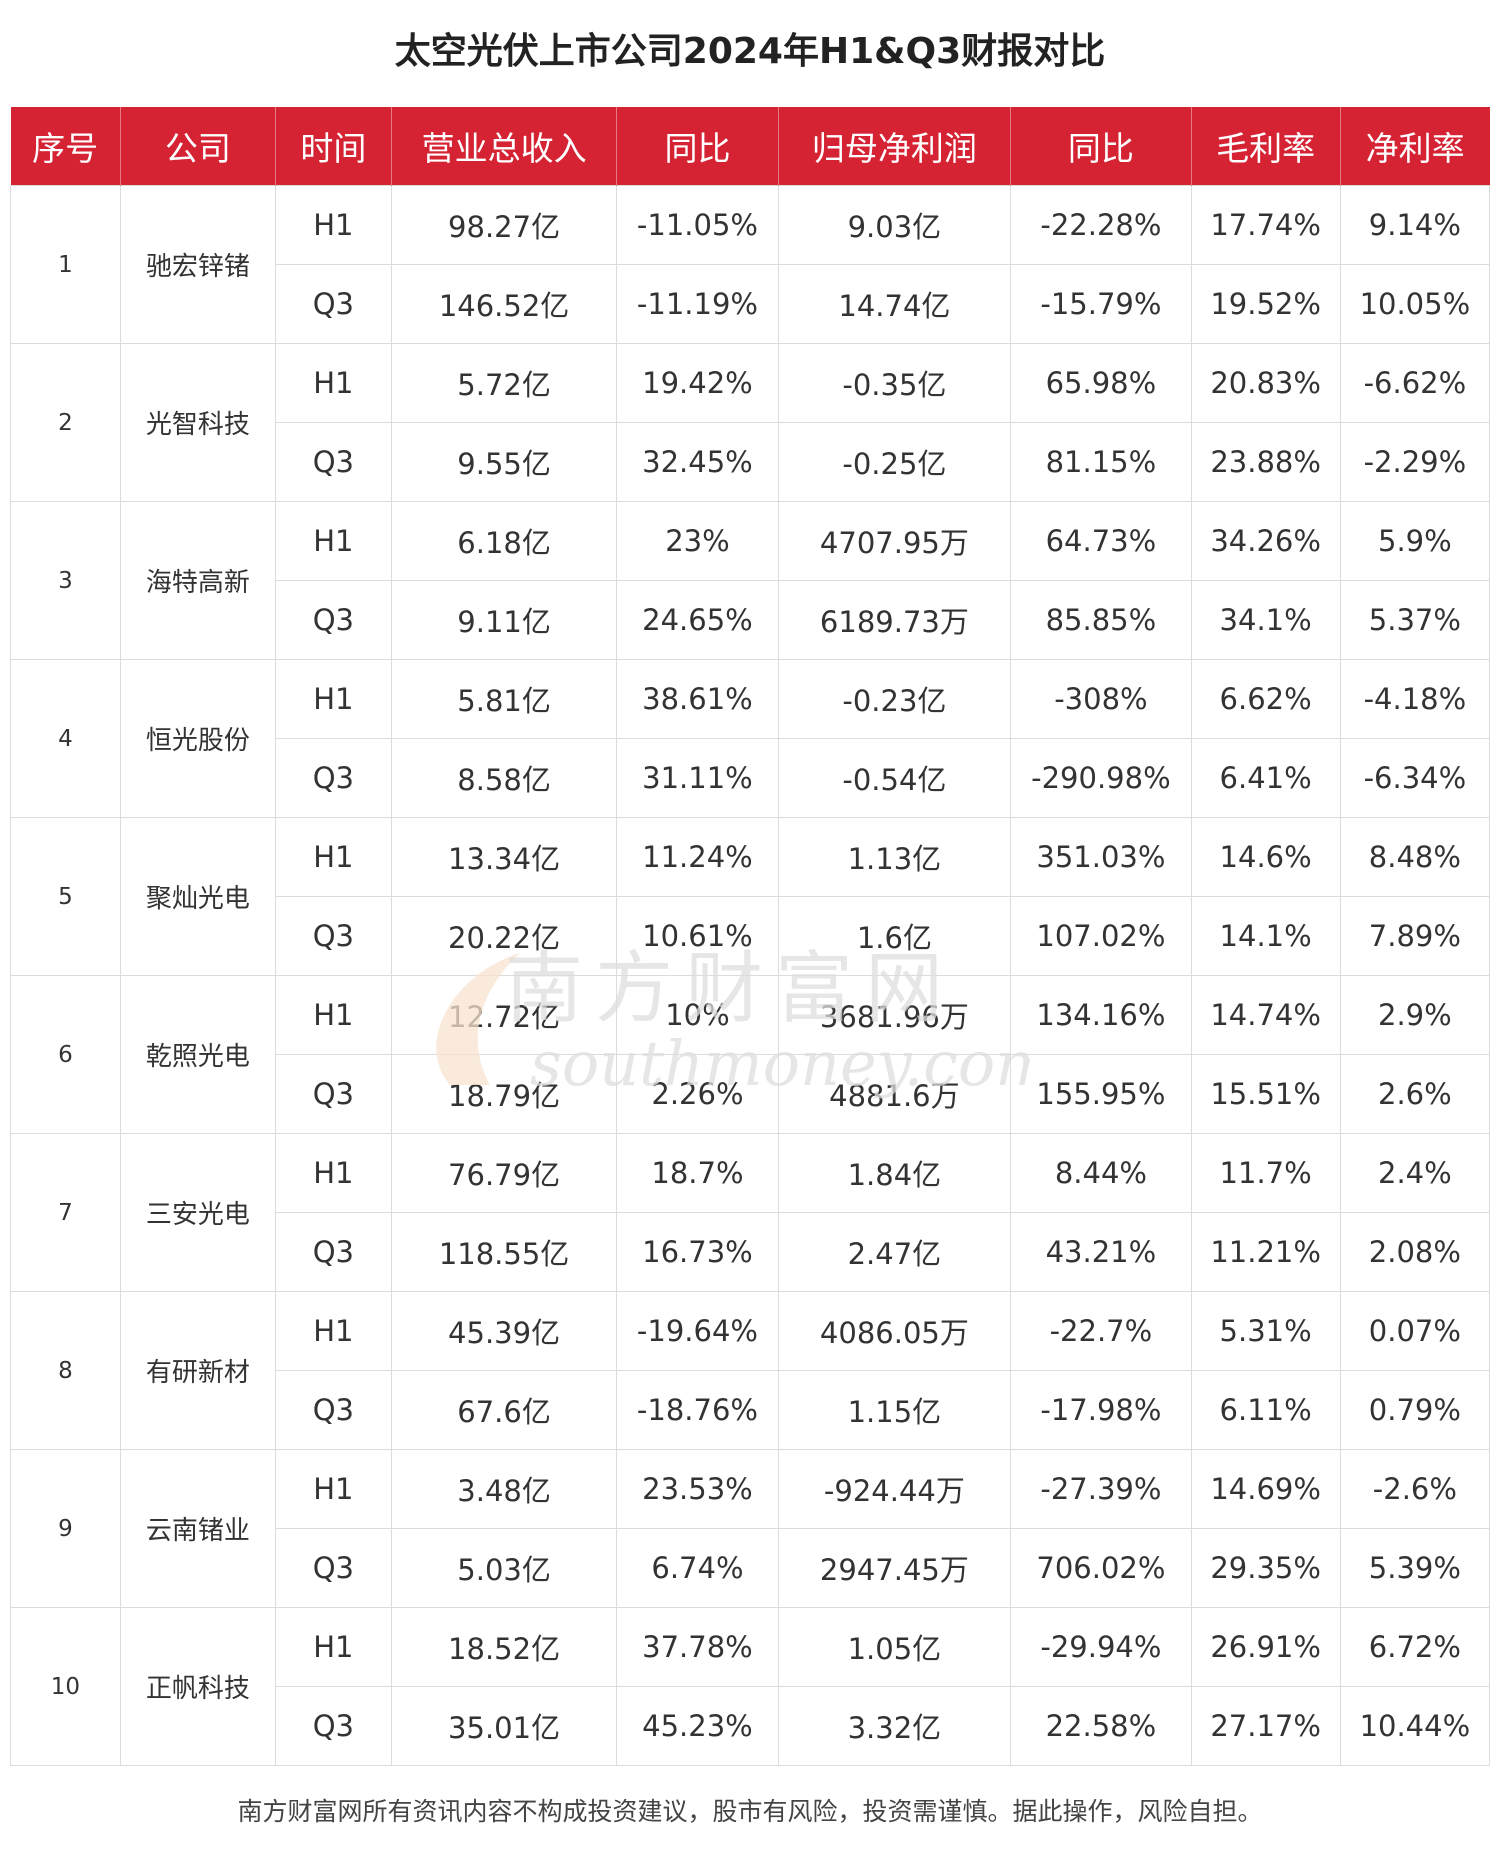 This screenshot has height=1867, width=1500. Describe the element at coordinates (894, 1094) in the screenshot. I see `net-profit-cell: 4881.6万` at that location.